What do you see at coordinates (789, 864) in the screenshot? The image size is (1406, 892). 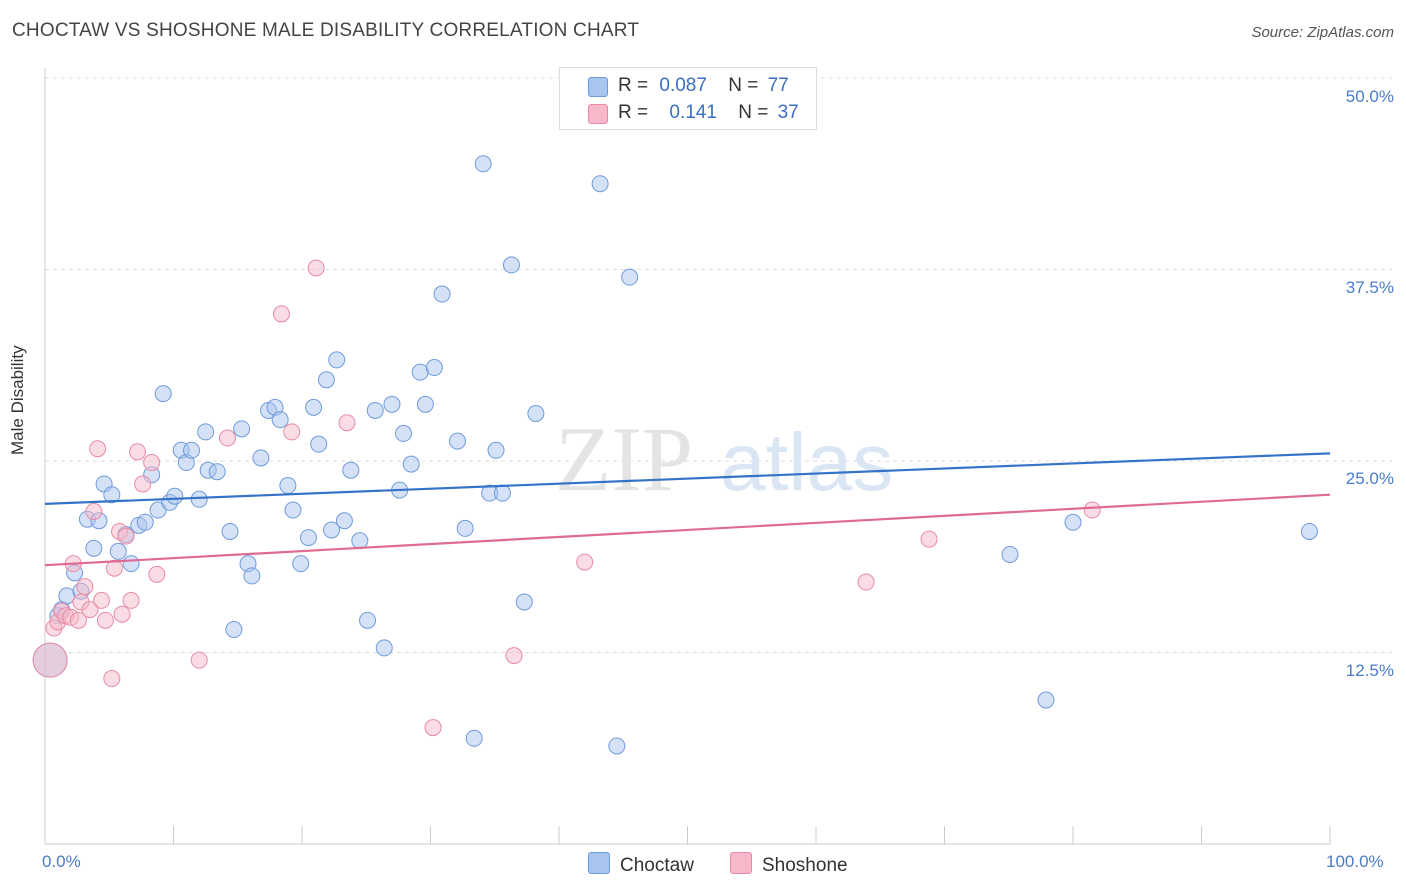 I see `bottom-legend-shoshone: Shoshone` at bounding box center [789, 864].